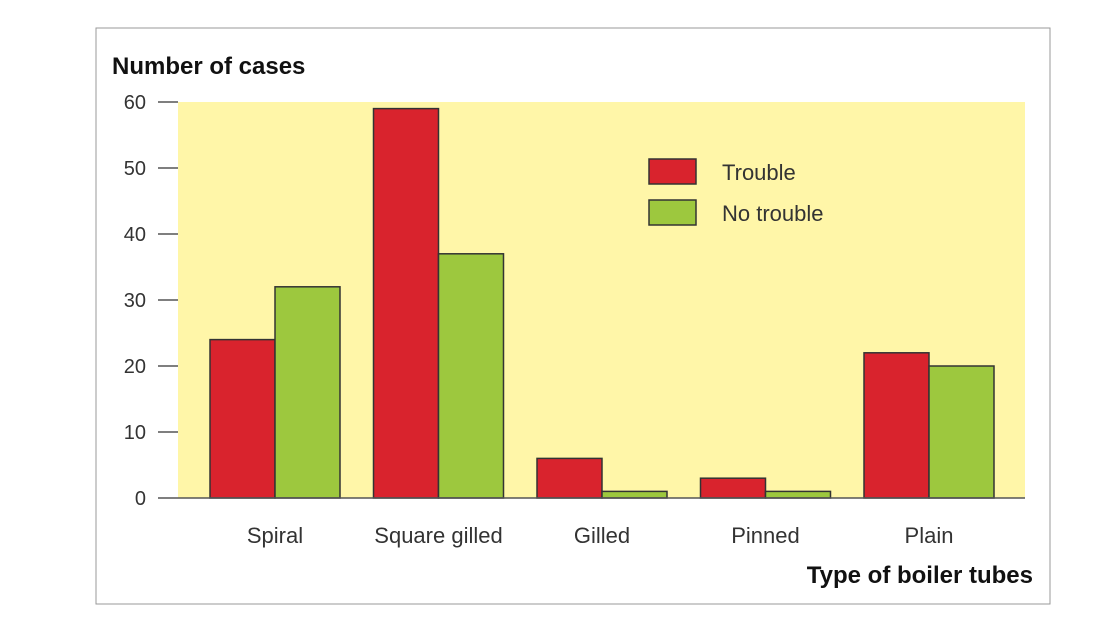 This screenshot has height=630, width=1120. I want to click on y-tick-label: 40, so click(135, 235).